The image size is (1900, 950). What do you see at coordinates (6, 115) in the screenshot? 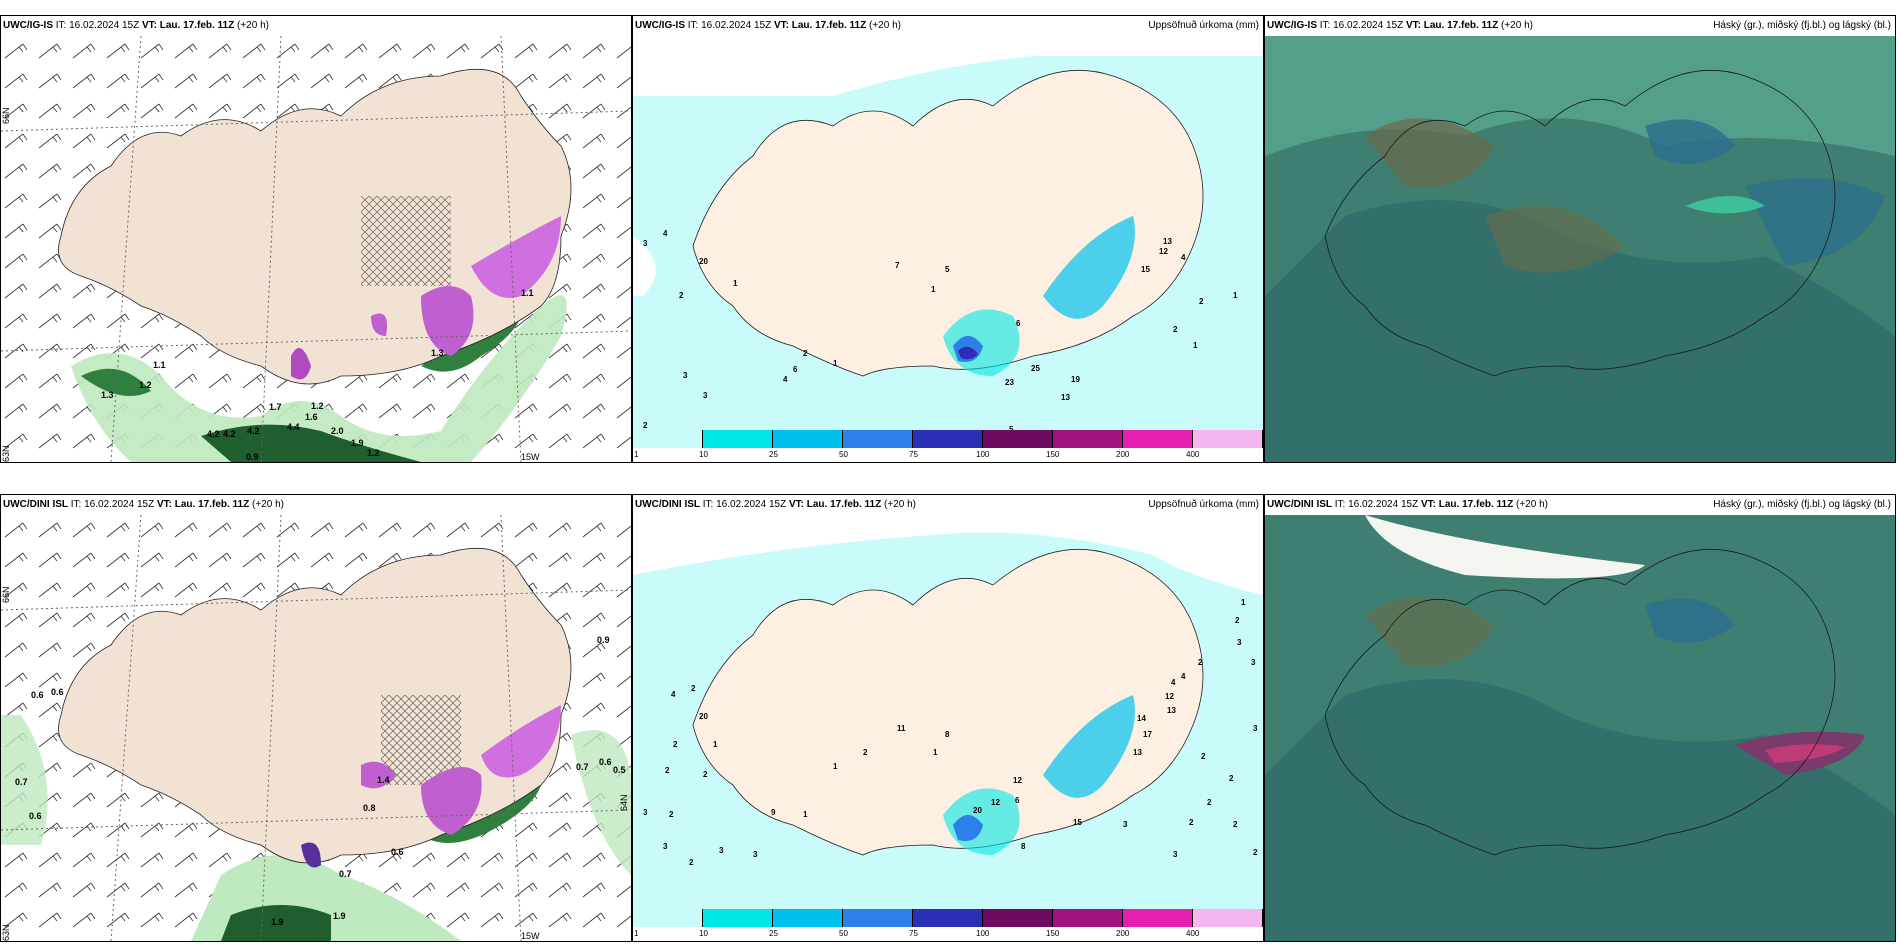
I see `lat-label: 66N` at bounding box center [6, 115].